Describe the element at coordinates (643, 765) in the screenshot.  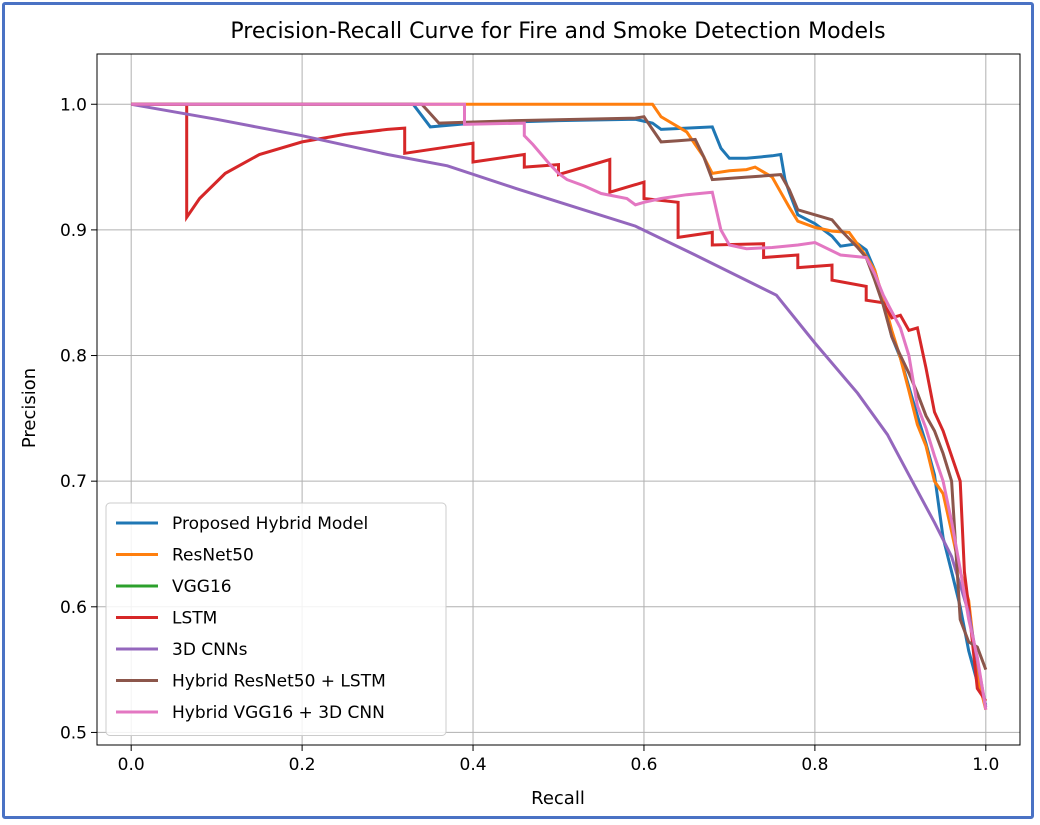
I see `x-tick-label: 0.6` at that location.